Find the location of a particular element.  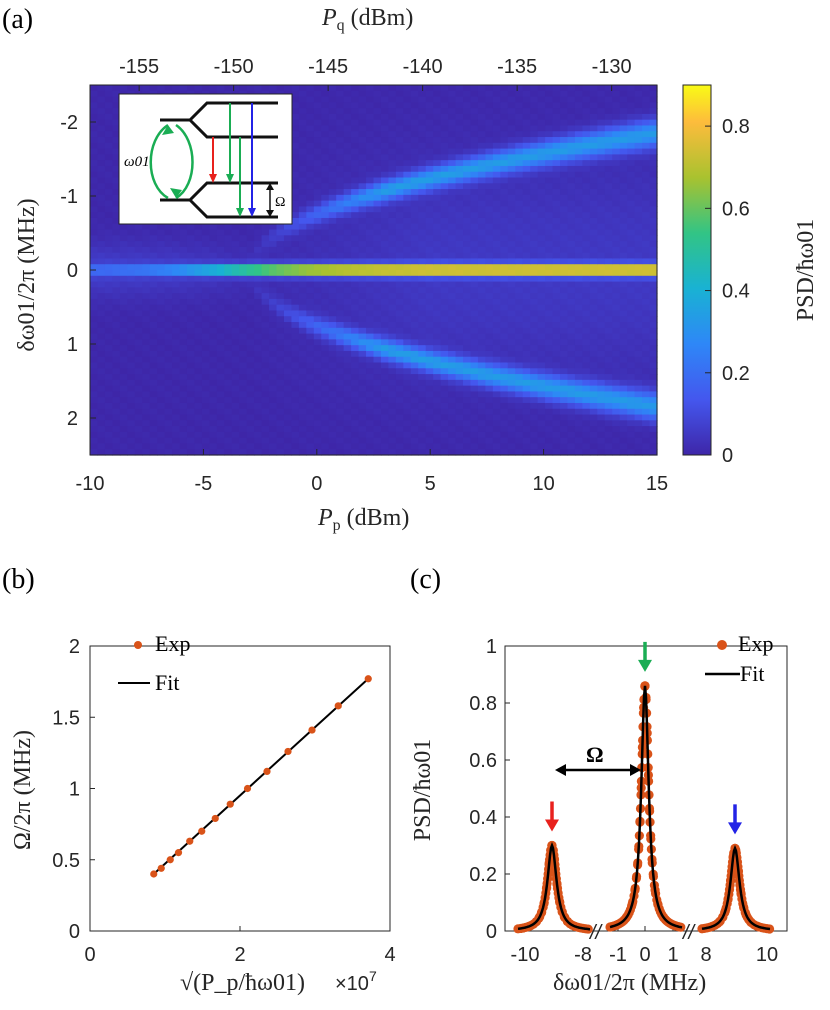

inset-level-diagram: ω01 Ω is located at coordinates (205, 159).